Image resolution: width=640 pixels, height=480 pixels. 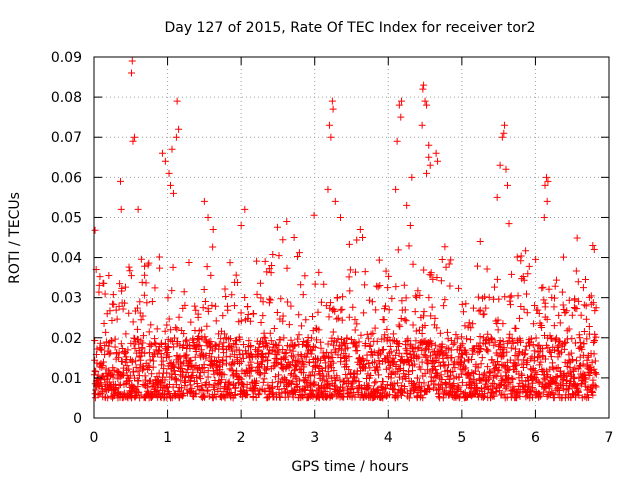 What do you see at coordinates (66, 178) in the screenshot?
I see `y-tick-label: 0.06` at bounding box center [66, 178].